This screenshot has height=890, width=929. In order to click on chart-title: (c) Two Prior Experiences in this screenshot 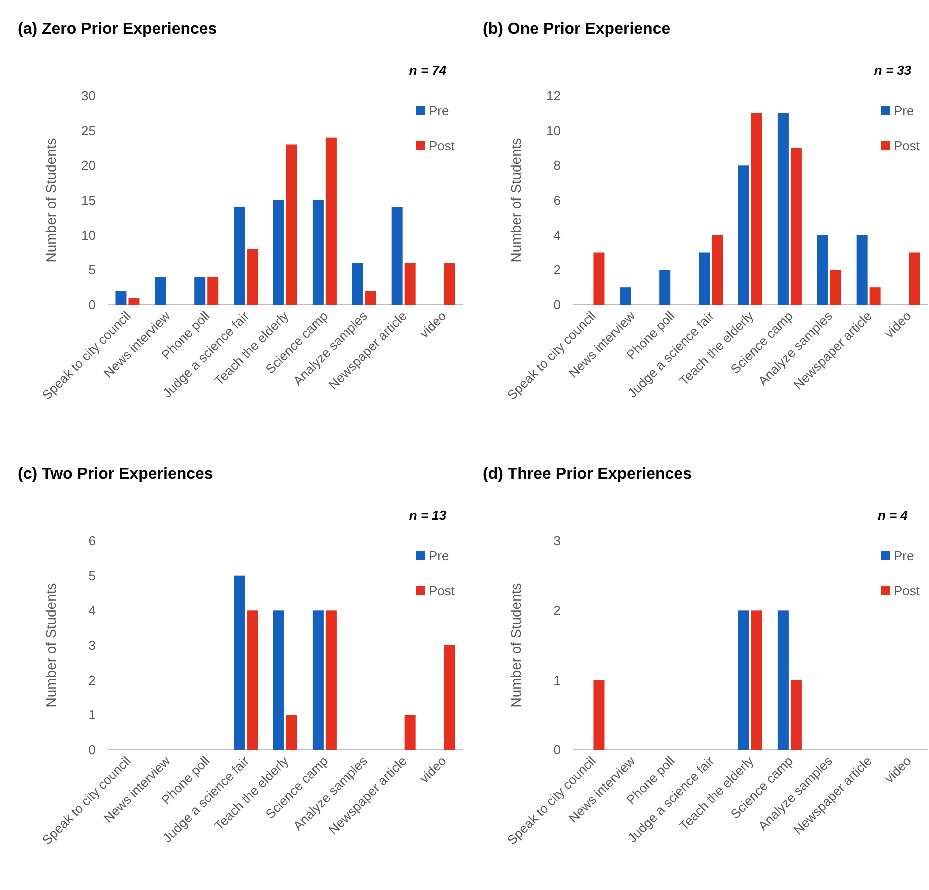, I will do `click(116, 474)`.